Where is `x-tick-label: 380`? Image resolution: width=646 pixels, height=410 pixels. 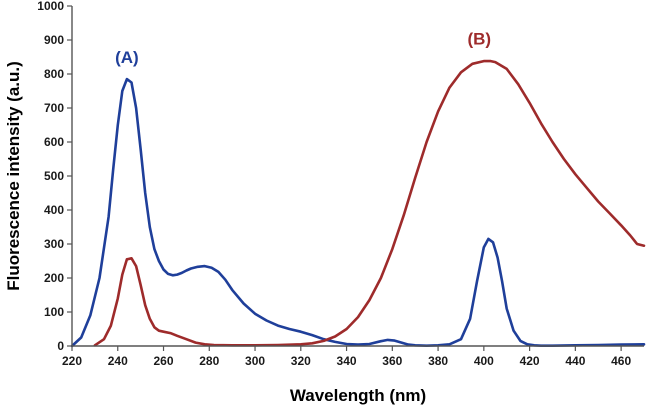 x-tick-label: 380 is located at coordinates (438, 361).